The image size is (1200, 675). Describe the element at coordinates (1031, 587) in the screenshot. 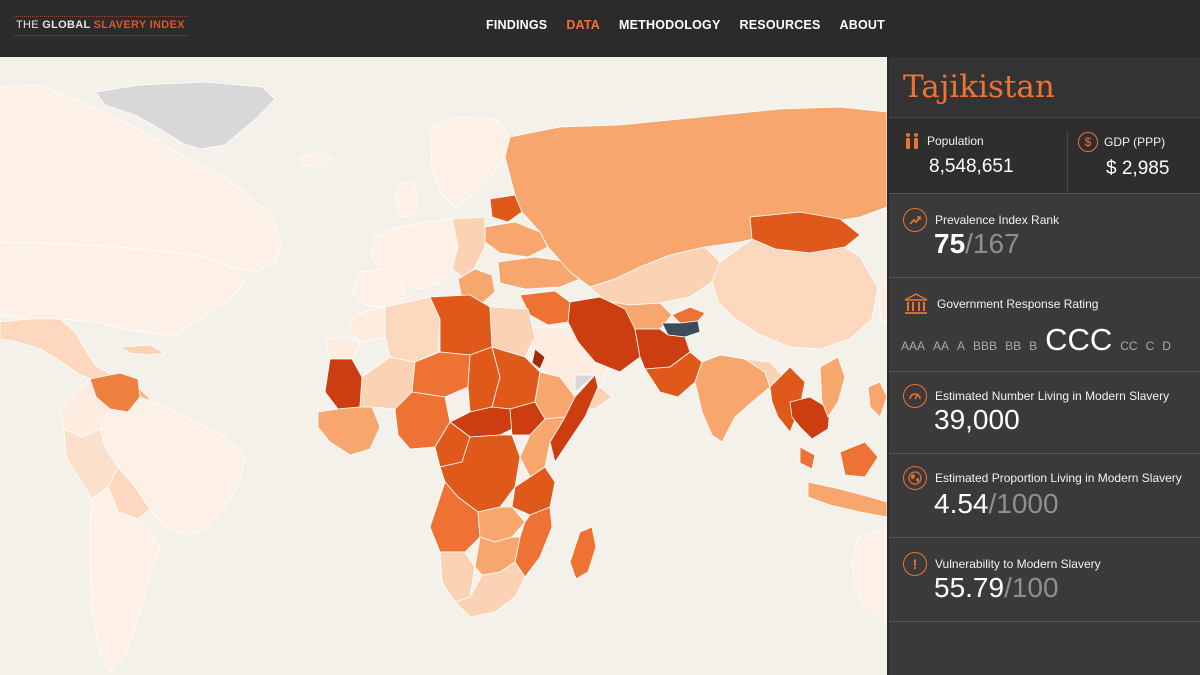

I see `vuln-total: /100` at that location.